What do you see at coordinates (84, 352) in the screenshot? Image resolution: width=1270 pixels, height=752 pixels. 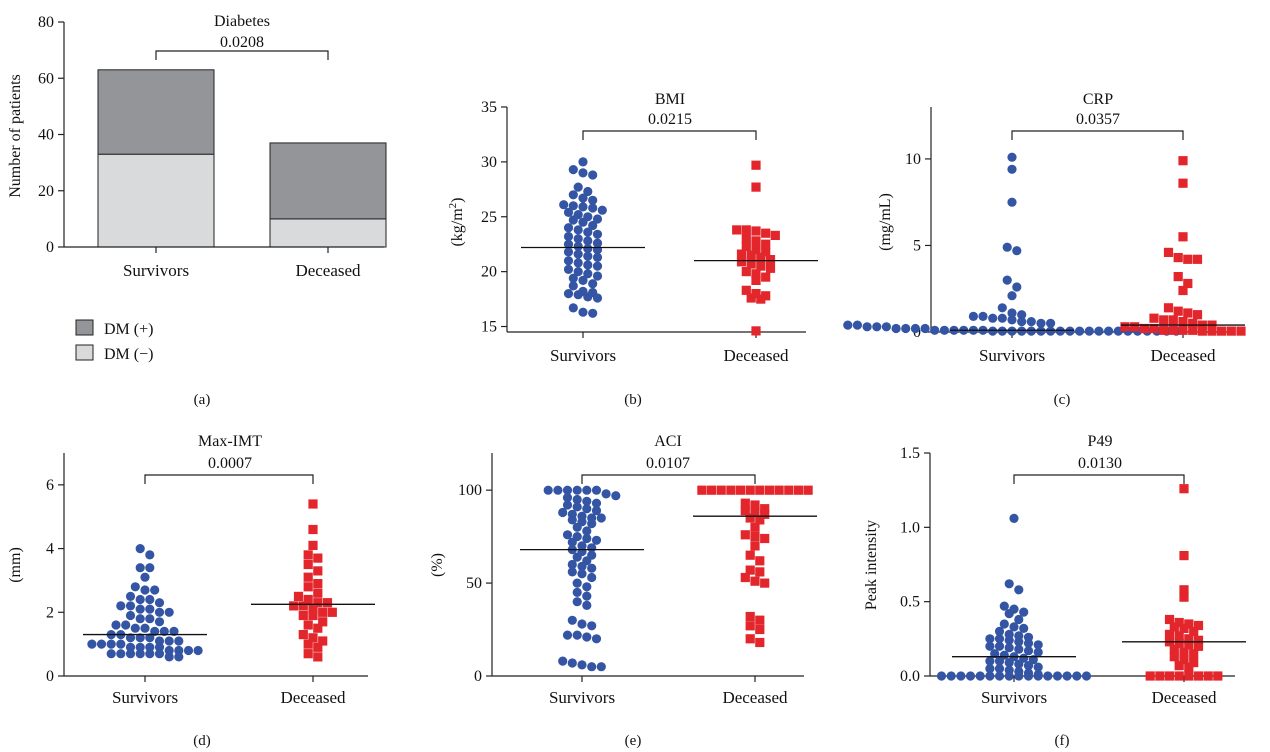 I see `legend-swatch-dm-negative` at bounding box center [84, 352].